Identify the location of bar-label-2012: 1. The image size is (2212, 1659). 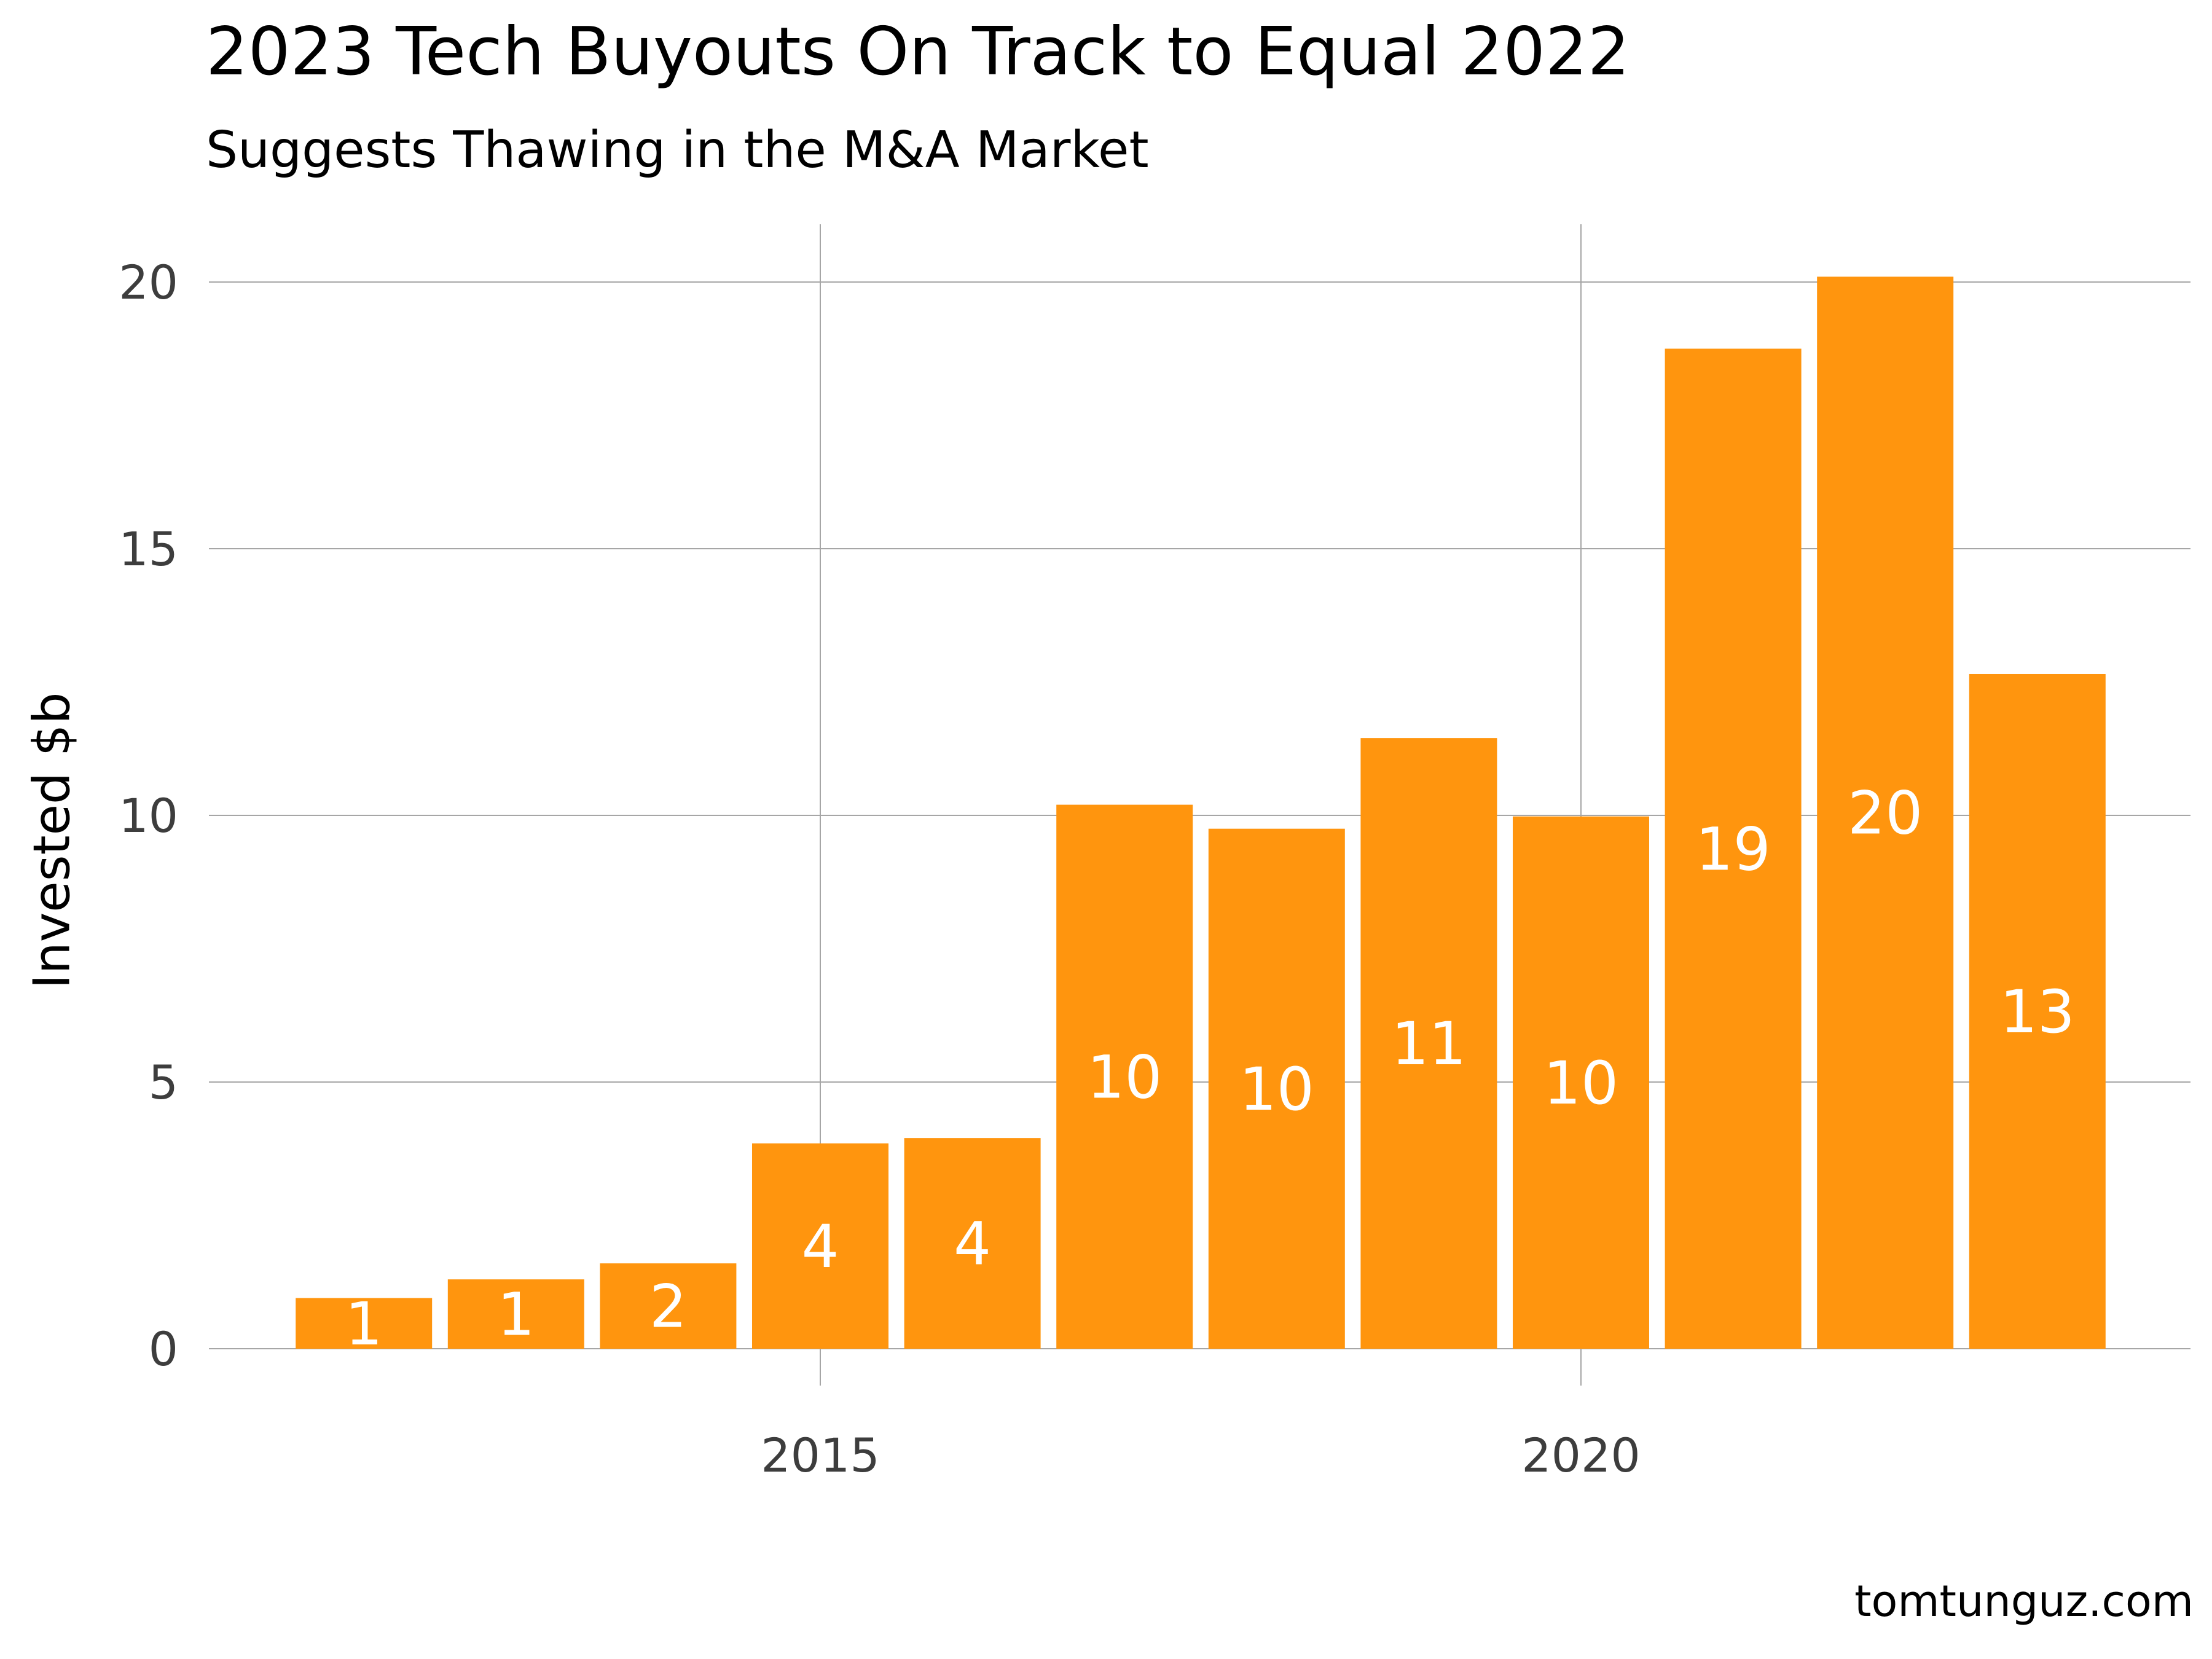
(364, 1324).